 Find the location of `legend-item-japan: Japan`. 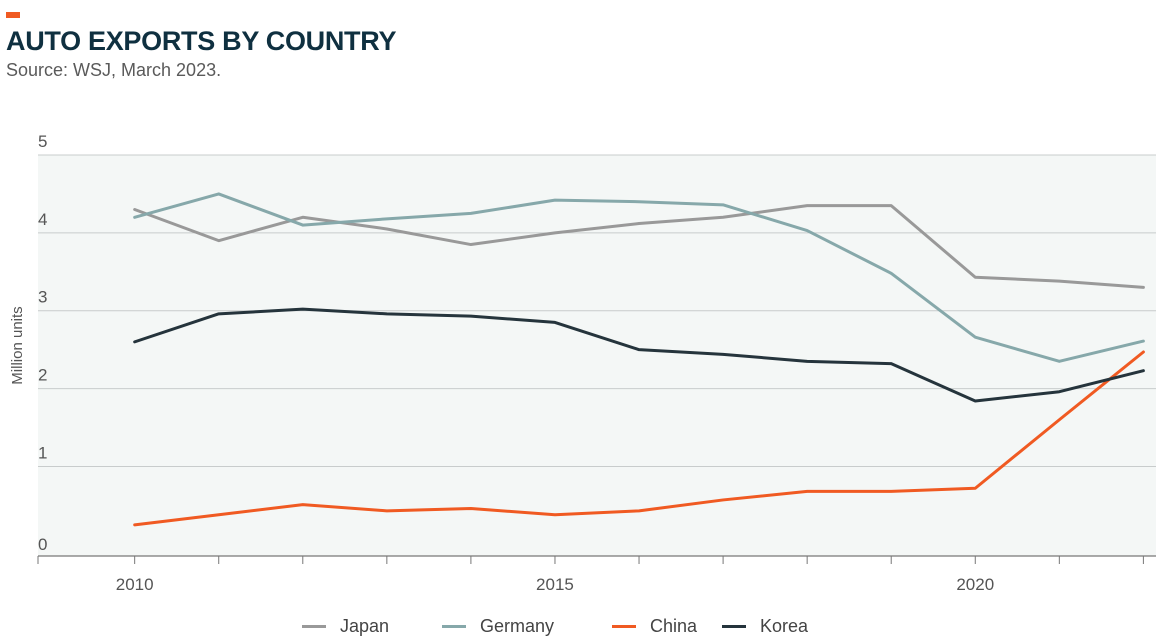

legend-item-japan: Japan is located at coordinates (345, 626).